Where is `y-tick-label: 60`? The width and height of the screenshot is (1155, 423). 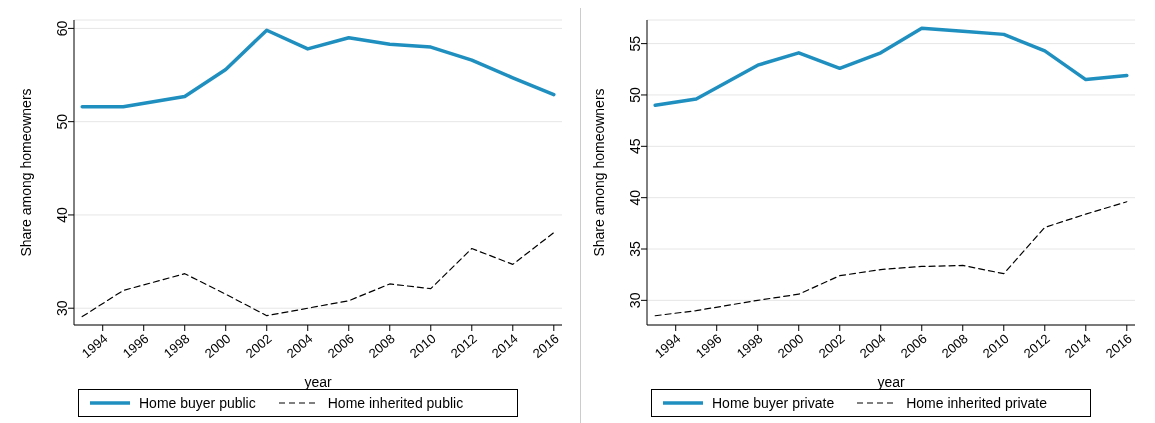 y-tick-label: 60 is located at coordinates (61, 28).